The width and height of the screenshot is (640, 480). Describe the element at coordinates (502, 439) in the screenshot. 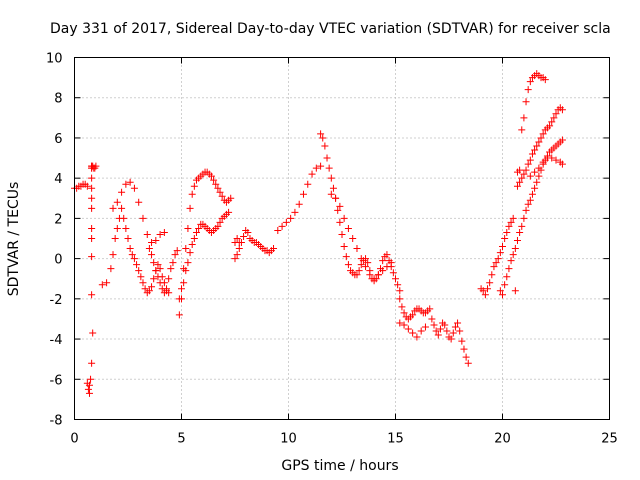

I see `x-tick-label: 20` at that location.